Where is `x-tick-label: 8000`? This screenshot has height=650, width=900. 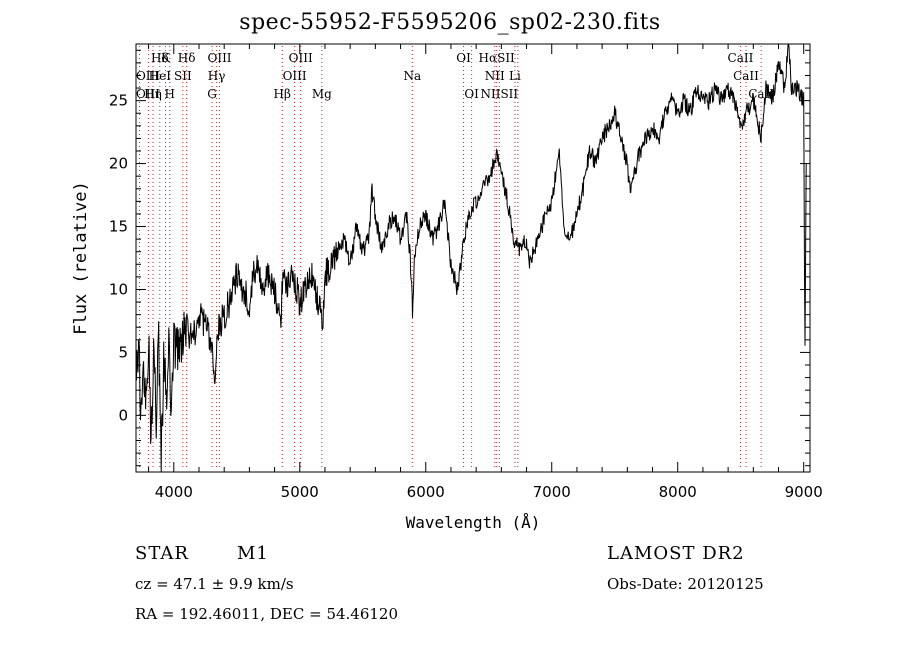 x-tick-label: 8000 is located at coordinates (678, 492).